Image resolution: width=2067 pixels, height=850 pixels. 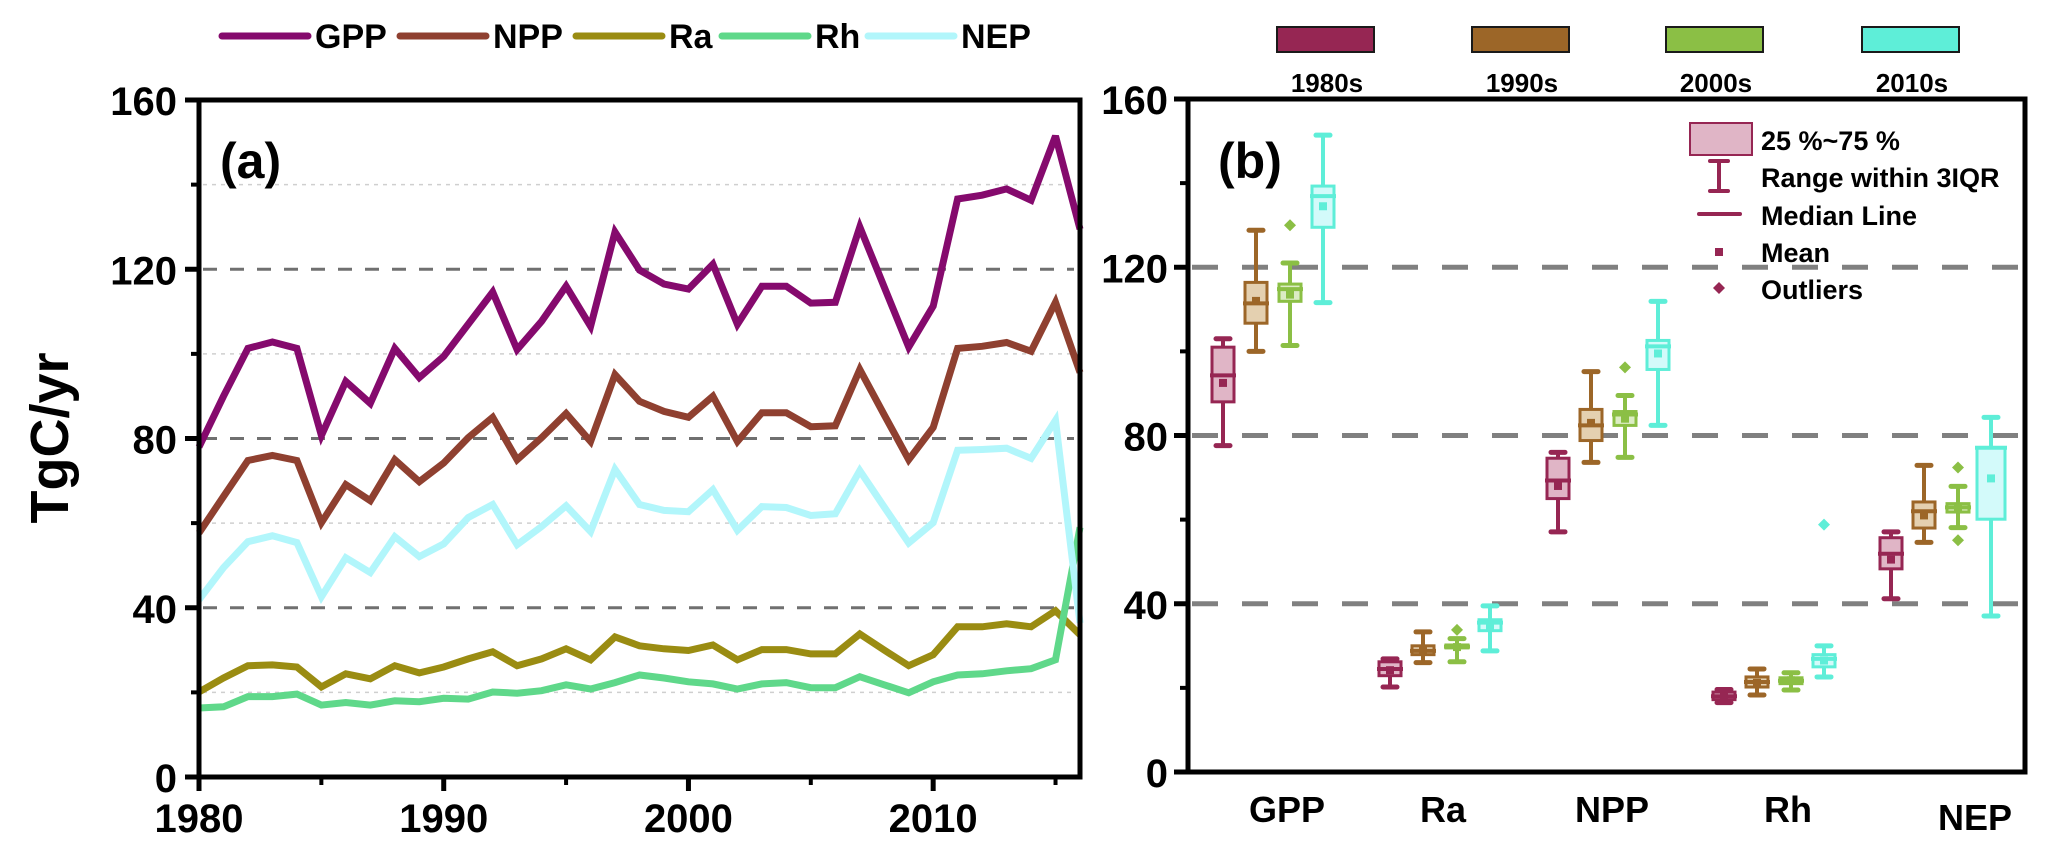 What do you see at coordinates (1772, 253) in the screenshot?
I see `box-legend-item-mean: Mean` at bounding box center [1772, 253].